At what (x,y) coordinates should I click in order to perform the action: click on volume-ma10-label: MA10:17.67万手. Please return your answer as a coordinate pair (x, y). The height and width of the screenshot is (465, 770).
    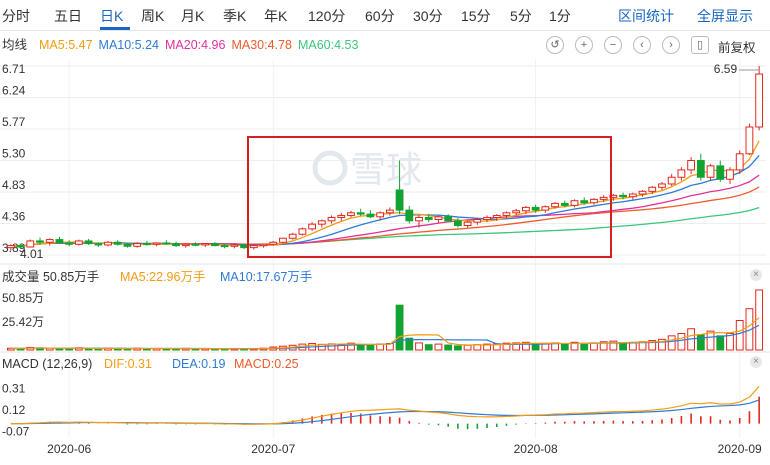
    Looking at the image, I should click on (266, 277).